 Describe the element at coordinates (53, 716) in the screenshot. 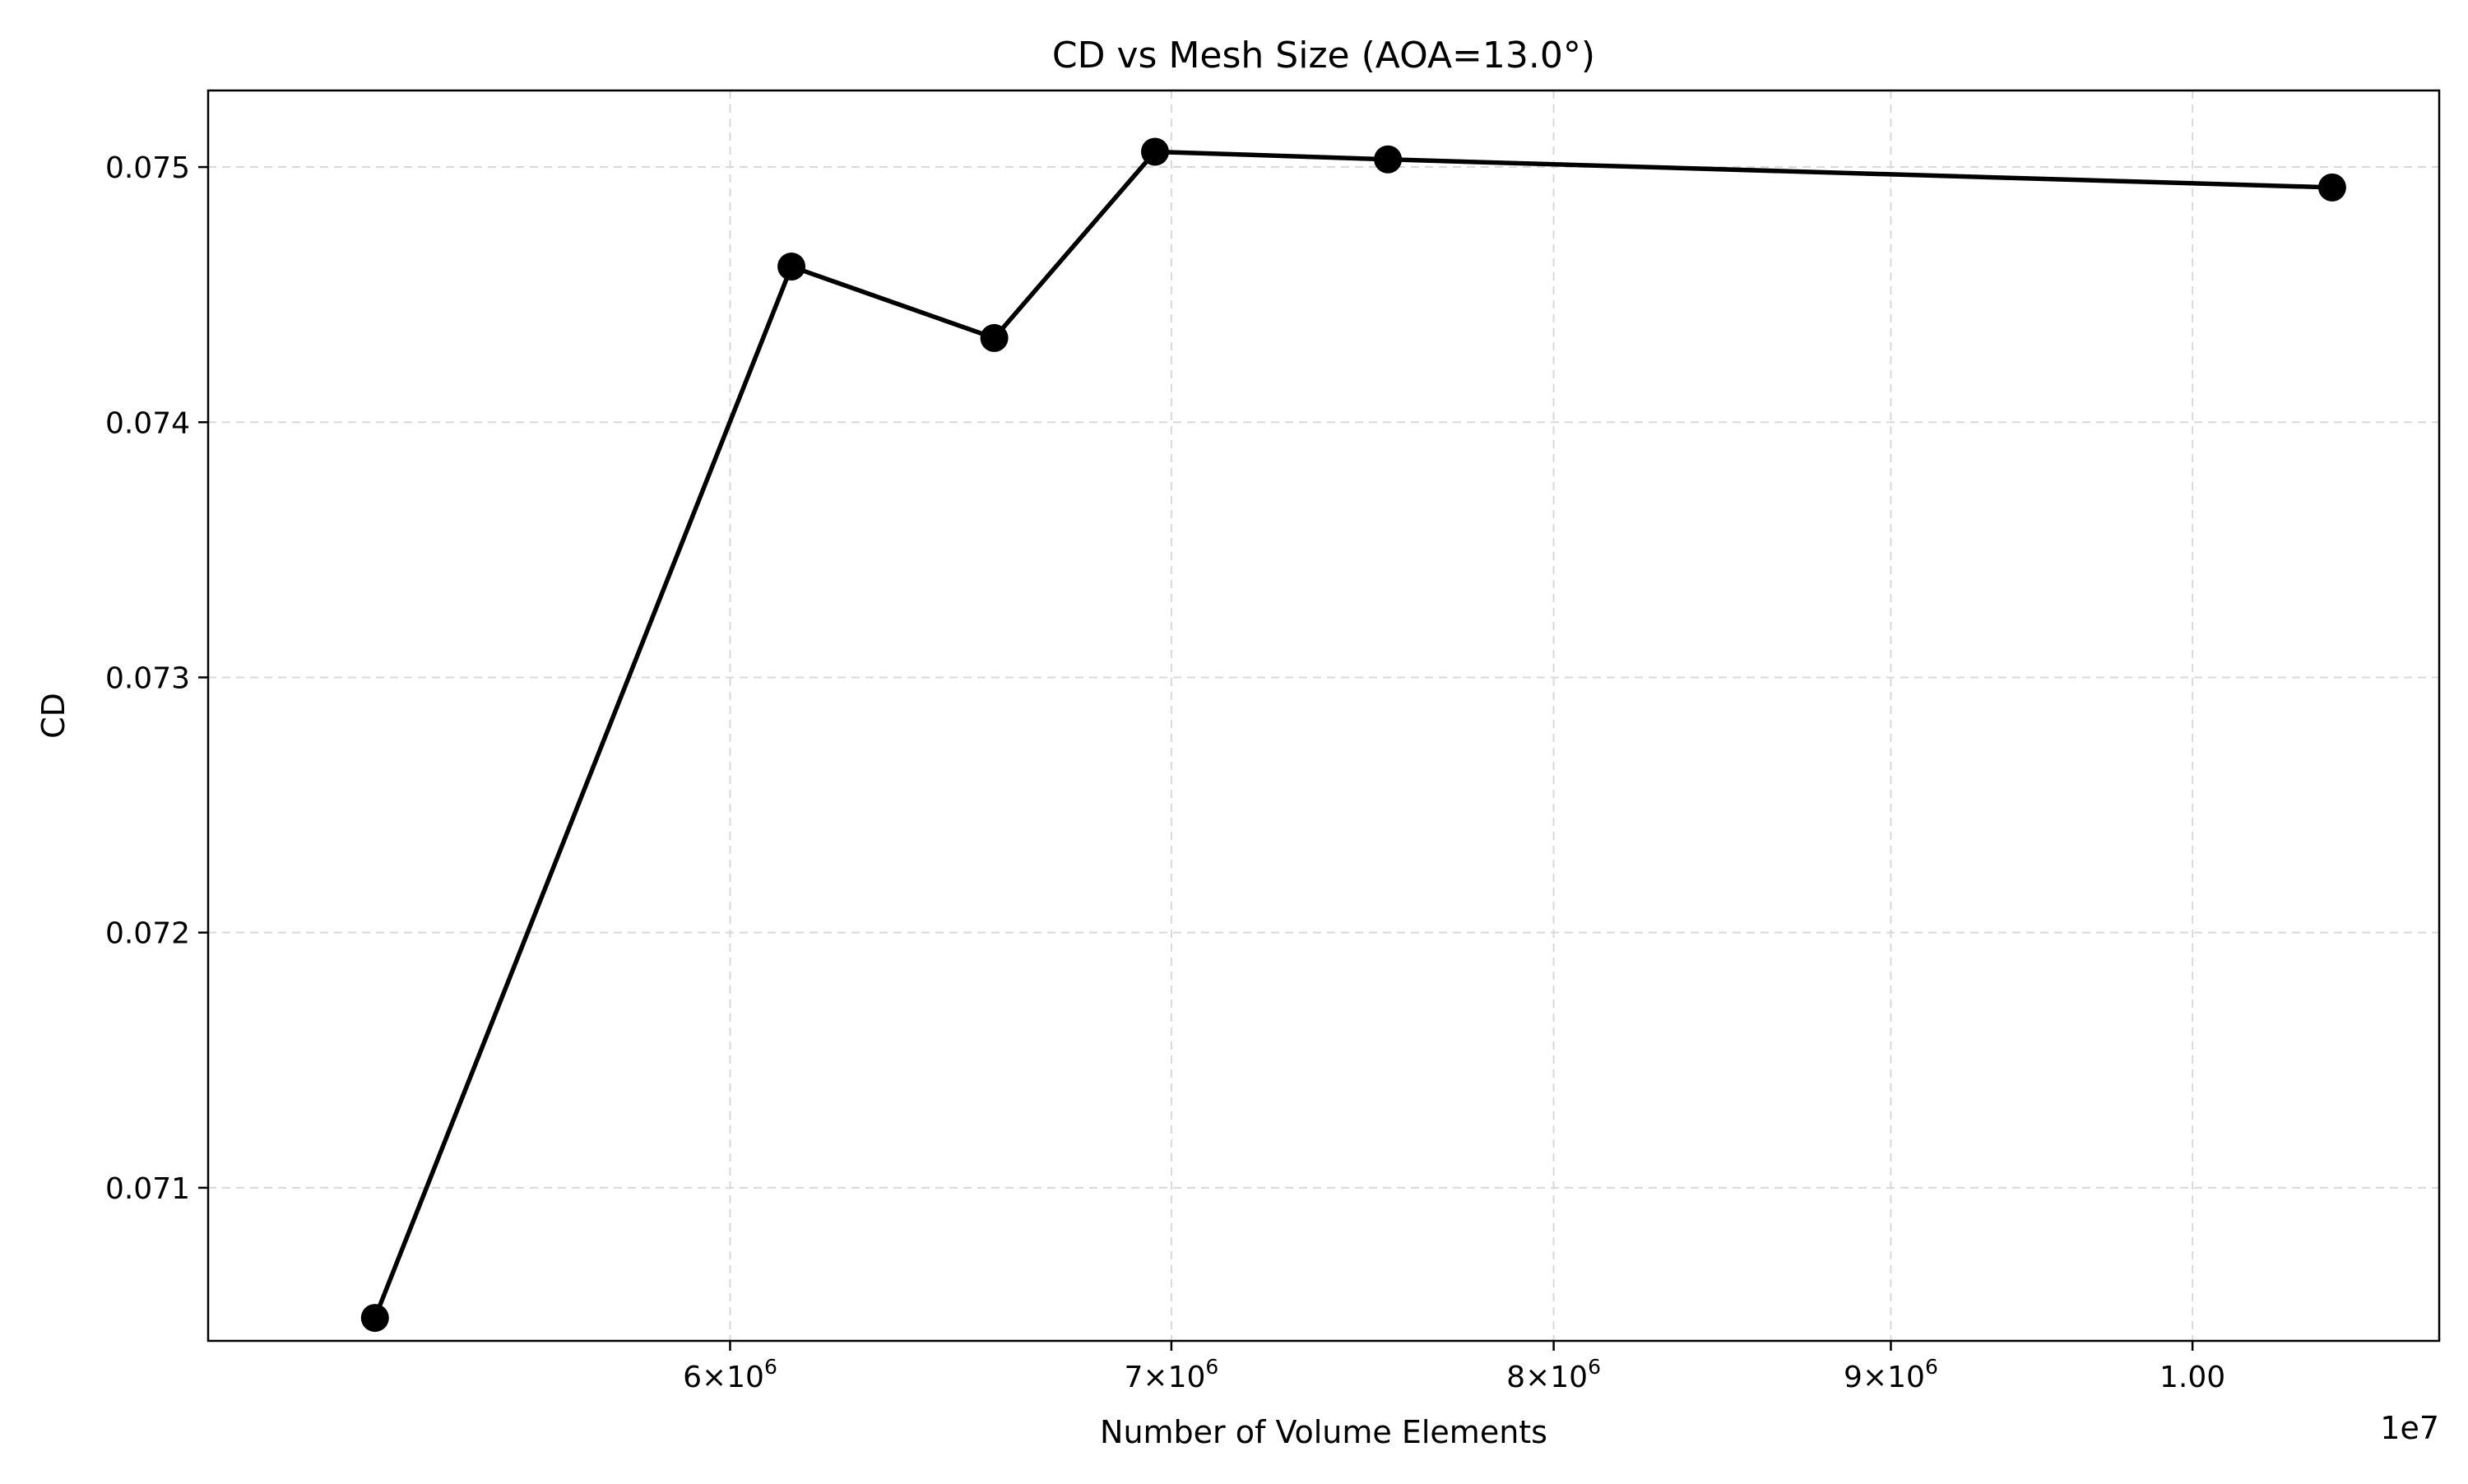

I see `y-axis-label: CD` at that location.